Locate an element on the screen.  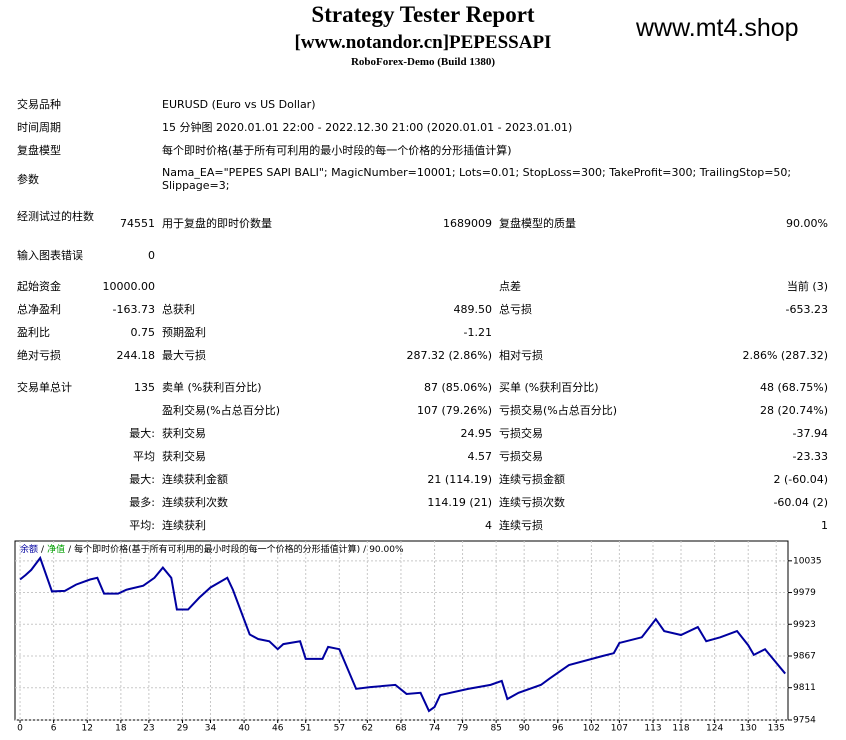
info-label: 参数 is located at coordinates (28, 179).